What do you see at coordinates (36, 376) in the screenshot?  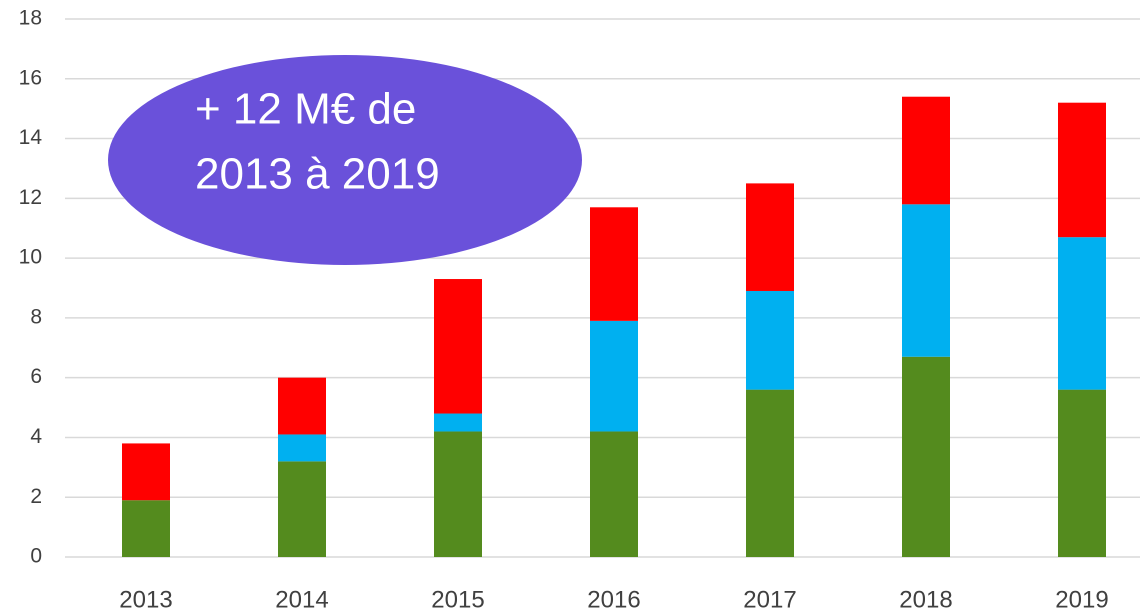 I see `y-tick-label: 6` at bounding box center [36, 376].